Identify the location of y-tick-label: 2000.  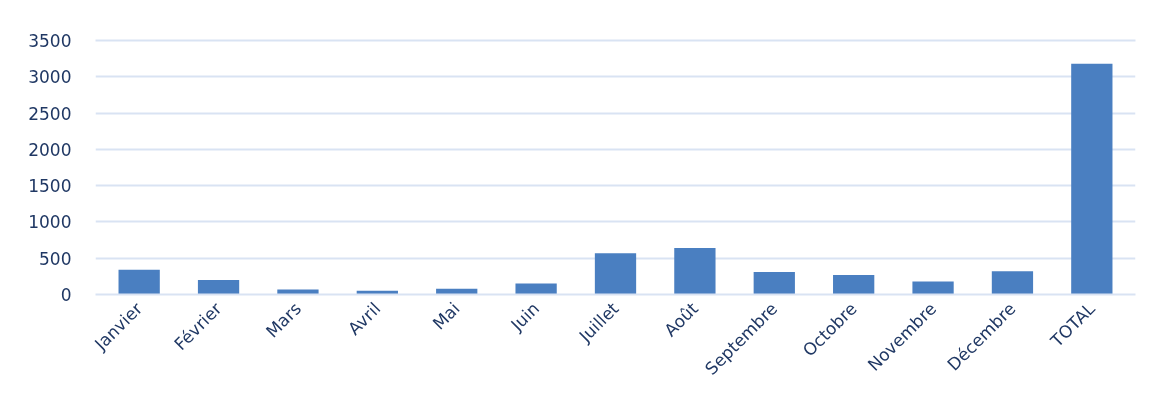
(50, 149).